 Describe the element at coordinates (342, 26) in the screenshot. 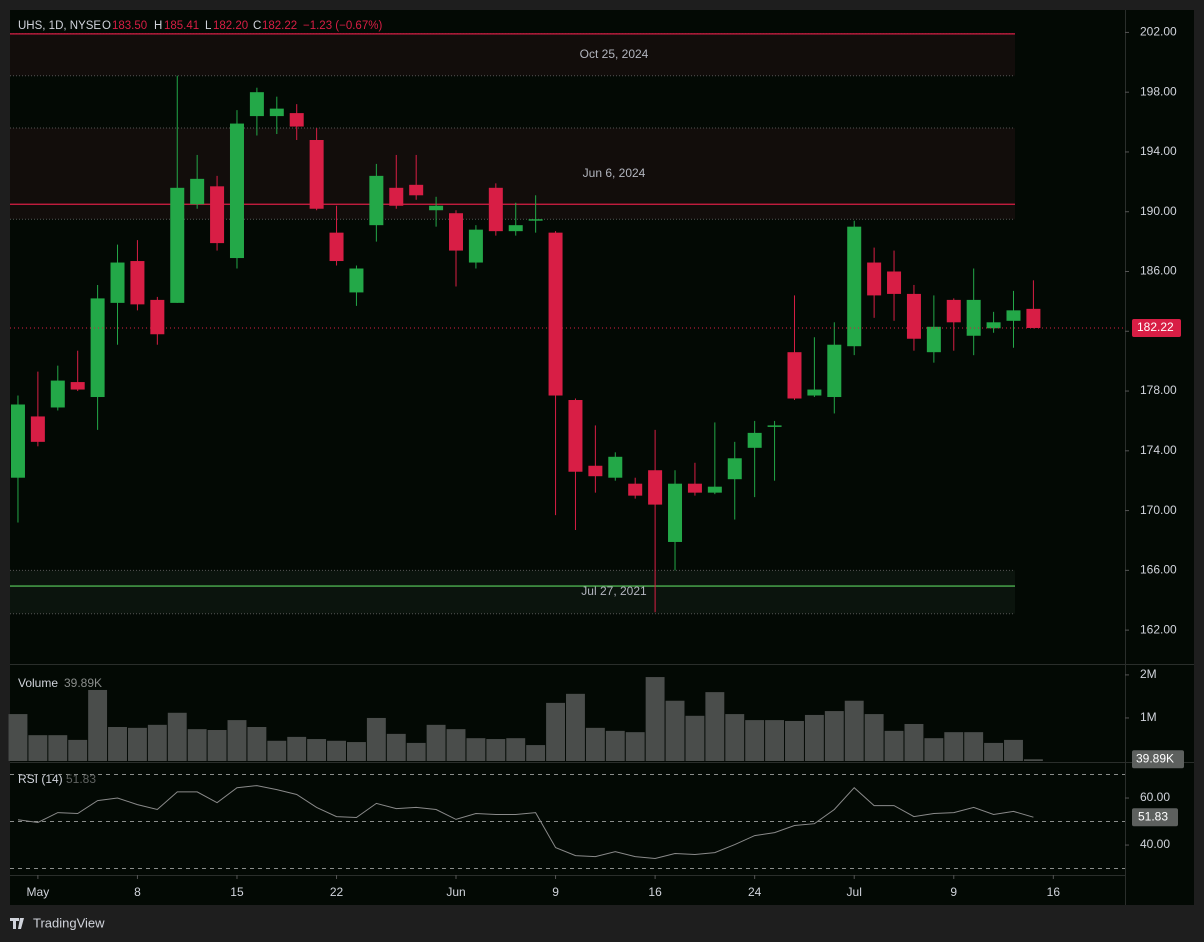

I see `change: −1.23 (−0.67%)` at that location.